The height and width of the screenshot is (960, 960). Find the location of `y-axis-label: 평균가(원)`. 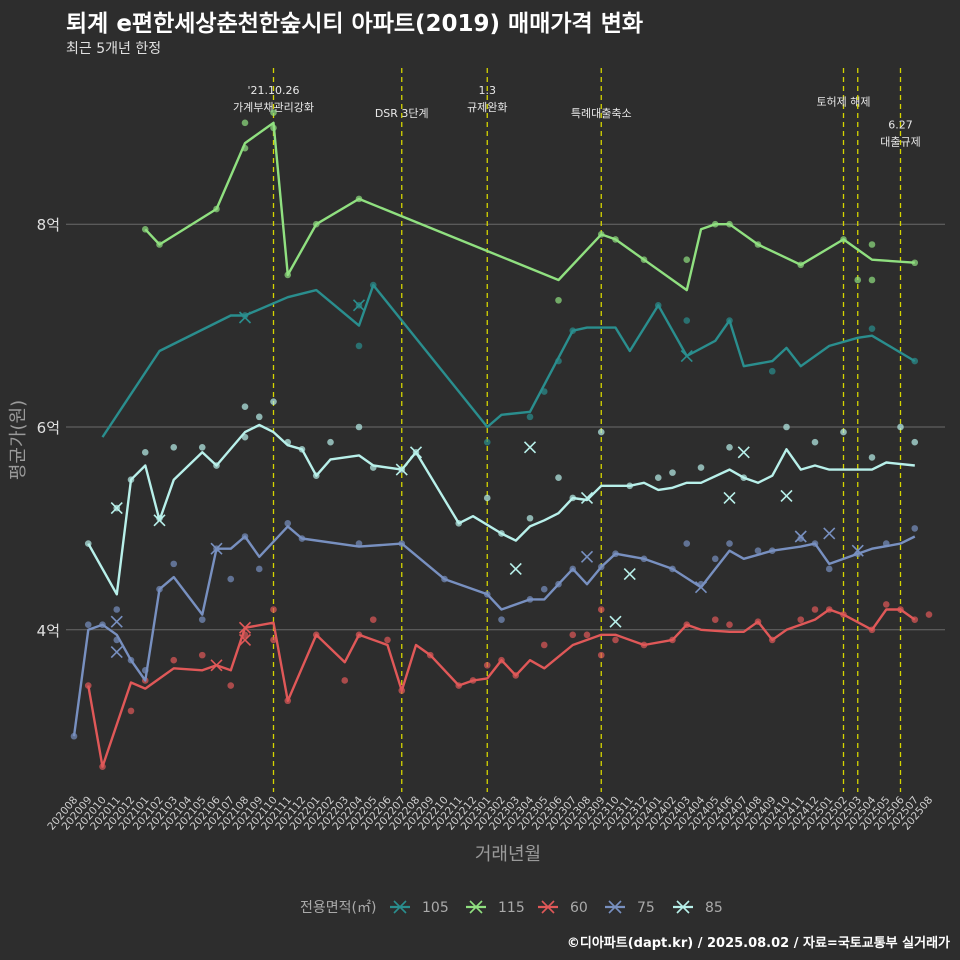

y-axis-label: 평균가(원) is located at coordinates (18, 440).